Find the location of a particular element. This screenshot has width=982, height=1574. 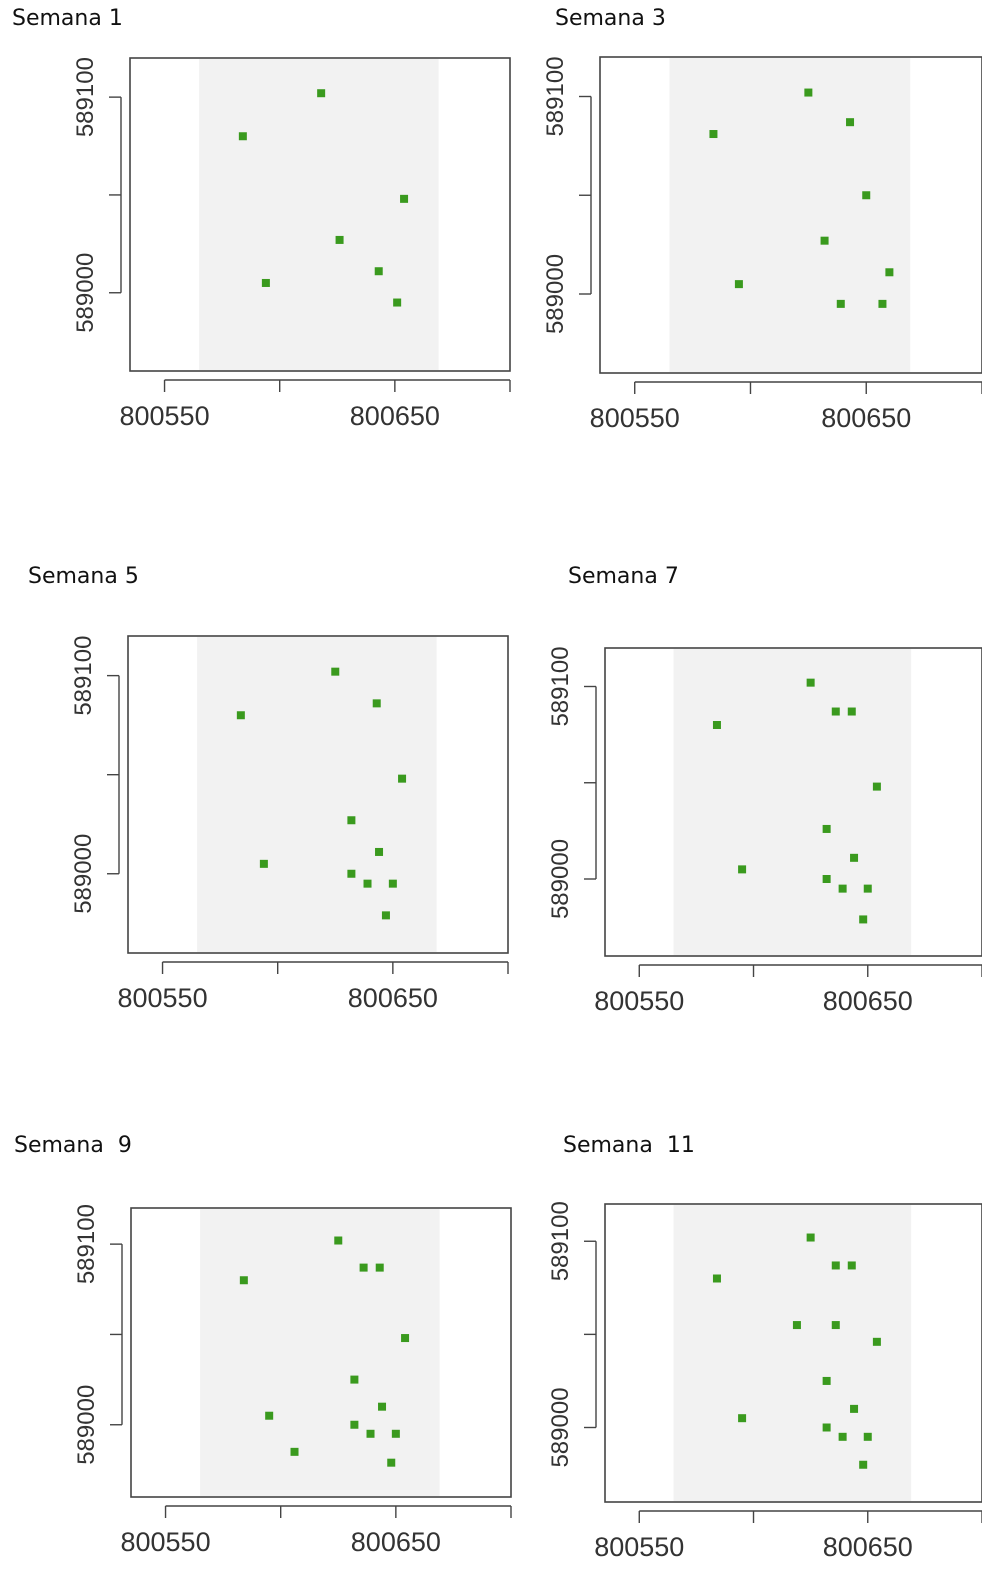

panel-4-title: Semana 7 is located at coordinates (623, 576).